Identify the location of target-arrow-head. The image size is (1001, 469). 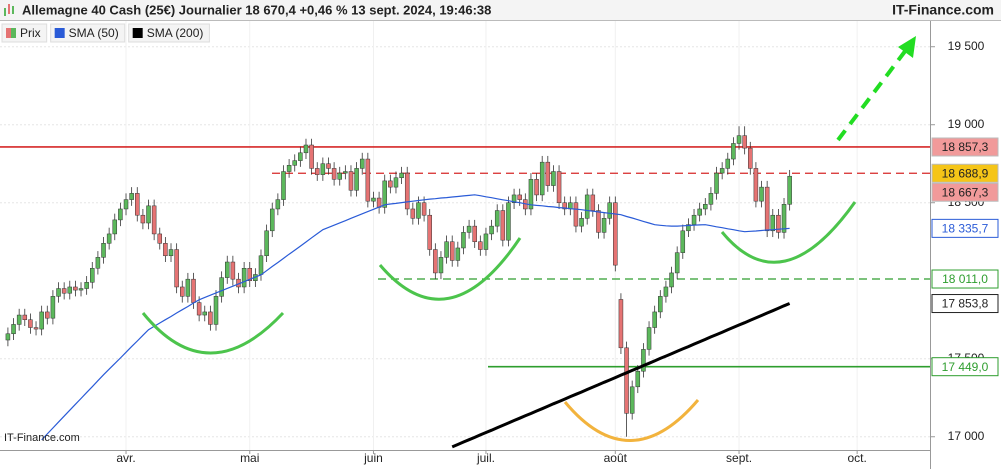
(907, 47).